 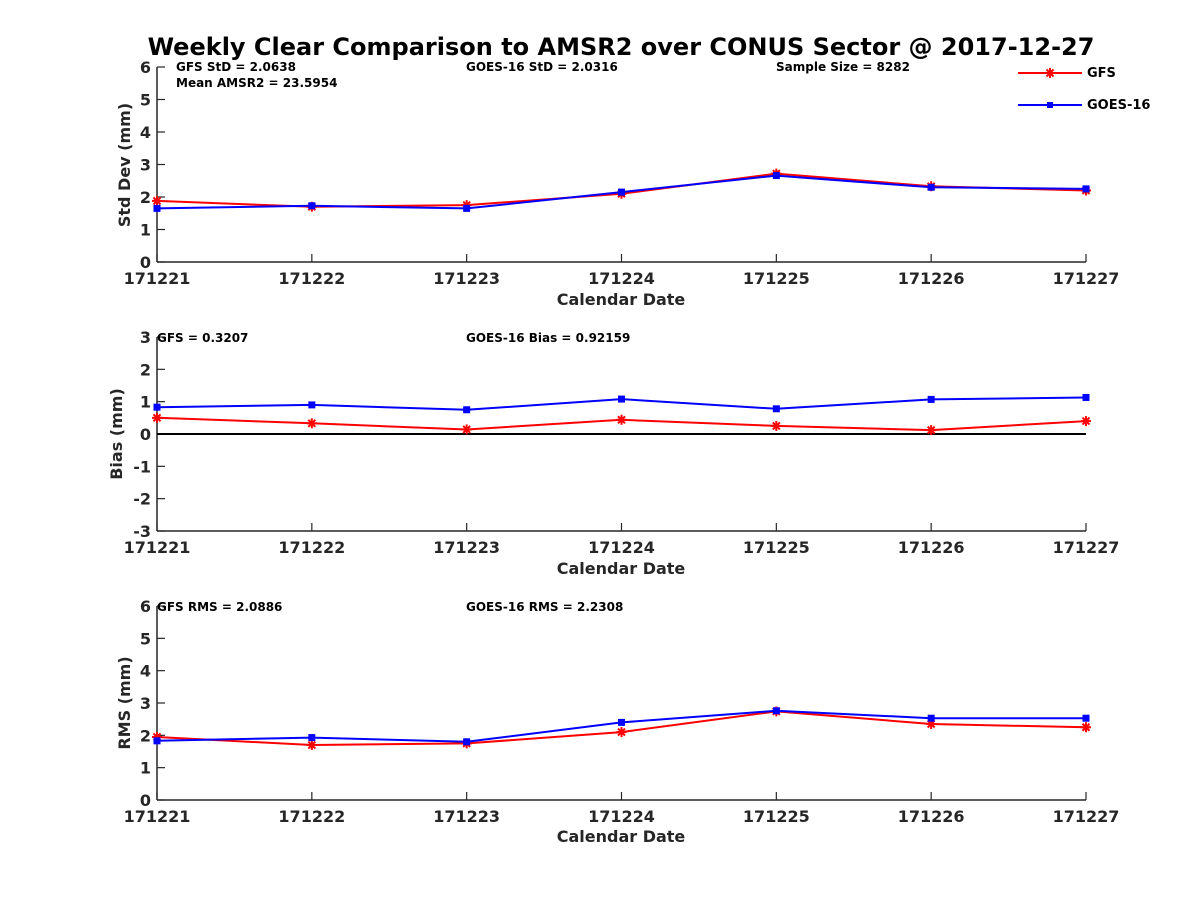 What do you see at coordinates (157, 816) in the screenshot?
I see `x-tick-label-rms: 171221` at bounding box center [157, 816].